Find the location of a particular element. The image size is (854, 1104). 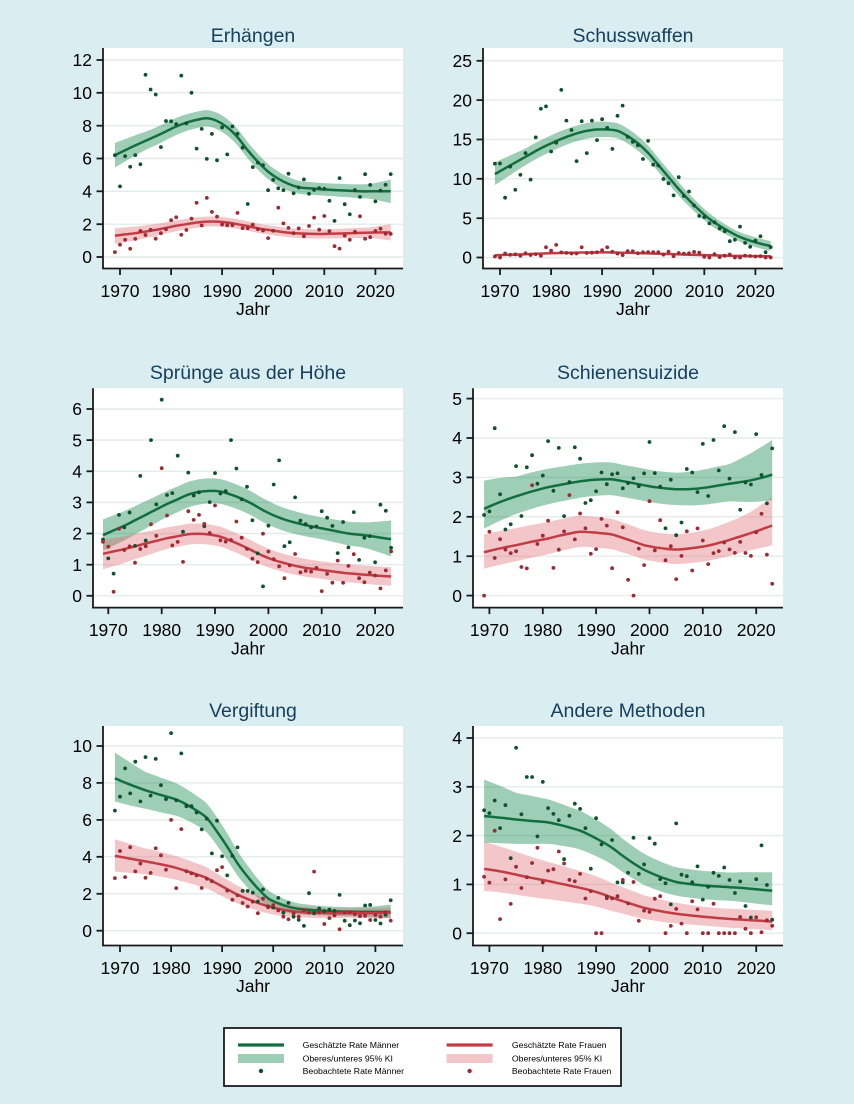

svg-text: Geschätzte Rate Männer is located at coordinates (351, 1045).